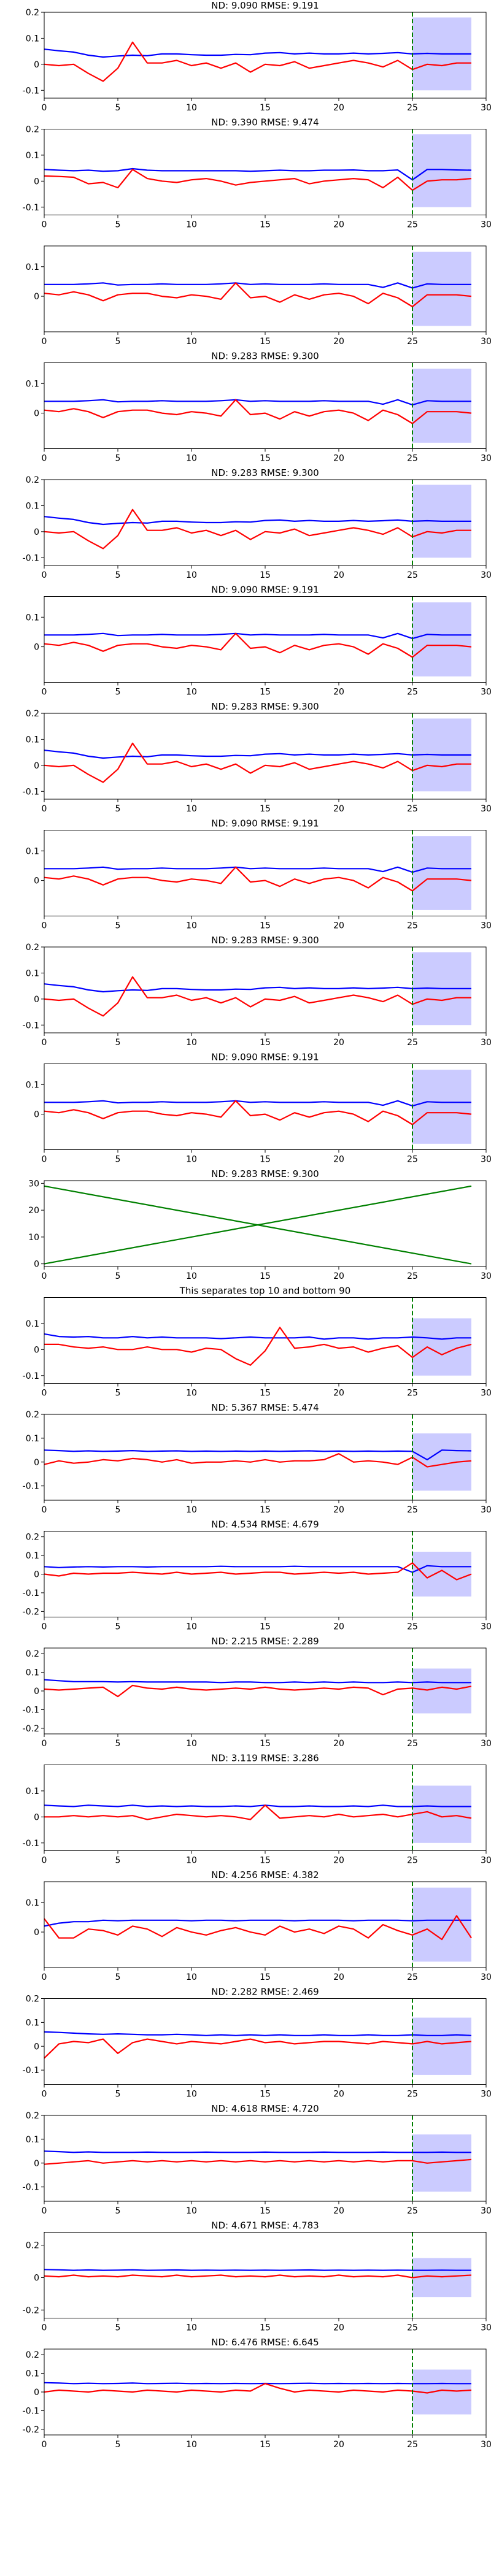  Describe the element at coordinates (33, 1184) in the screenshot. I see `y-tick-label: 30` at that location.